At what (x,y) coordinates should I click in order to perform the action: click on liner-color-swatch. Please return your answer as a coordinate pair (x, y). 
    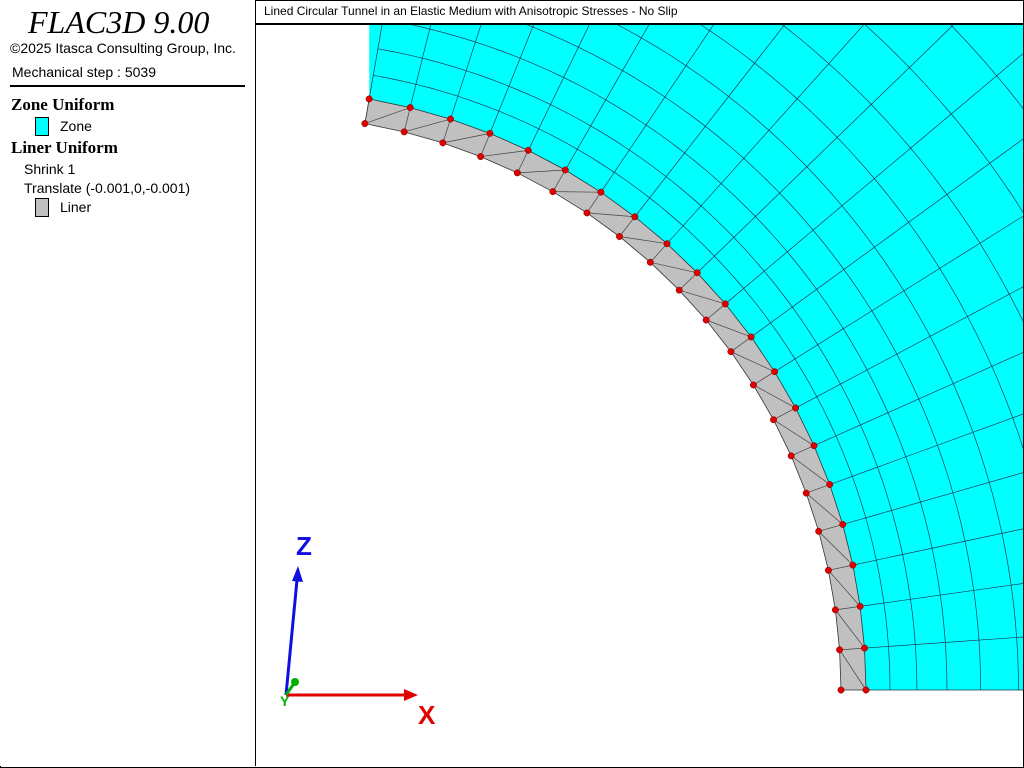
    Looking at the image, I should click on (42, 207).